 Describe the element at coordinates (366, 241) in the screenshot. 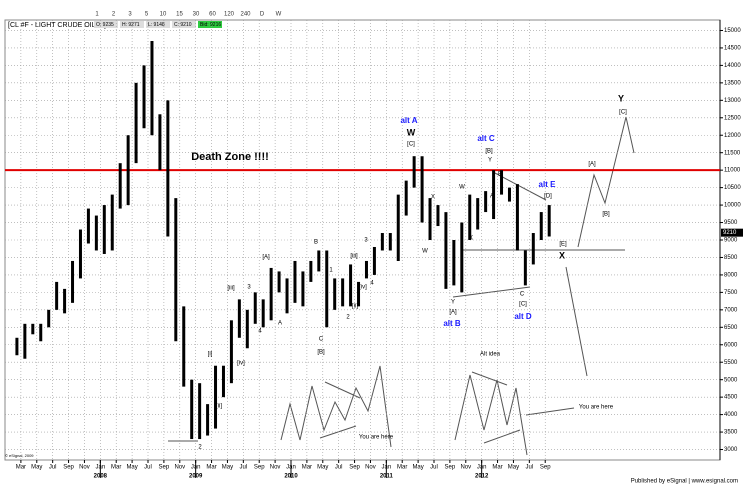

I see `annotation: 3` at that location.